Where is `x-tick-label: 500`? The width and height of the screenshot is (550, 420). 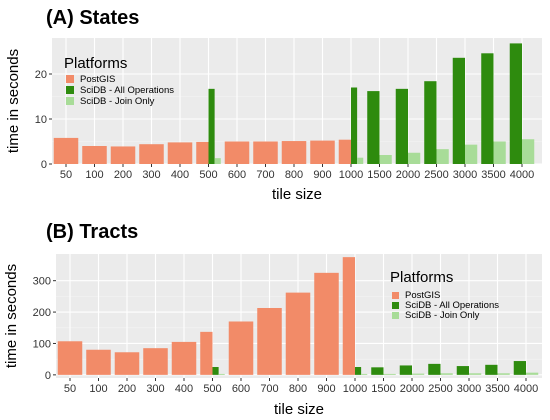 x-tick-label: 500 is located at coordinates (212, 389).